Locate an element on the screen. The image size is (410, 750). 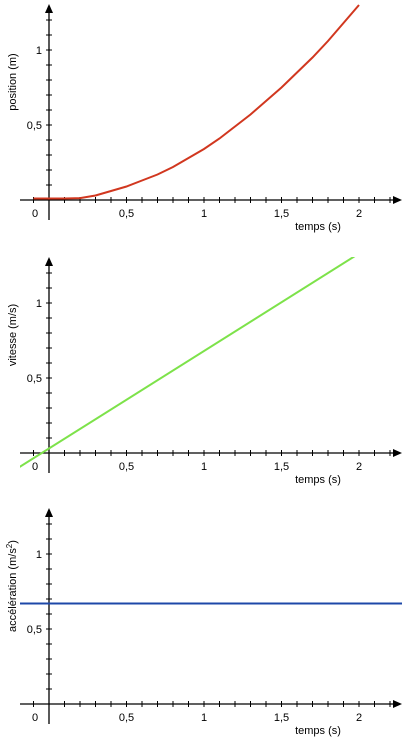
y-axis-label: accélération (m/s2) is located at coordinates (12, 586).